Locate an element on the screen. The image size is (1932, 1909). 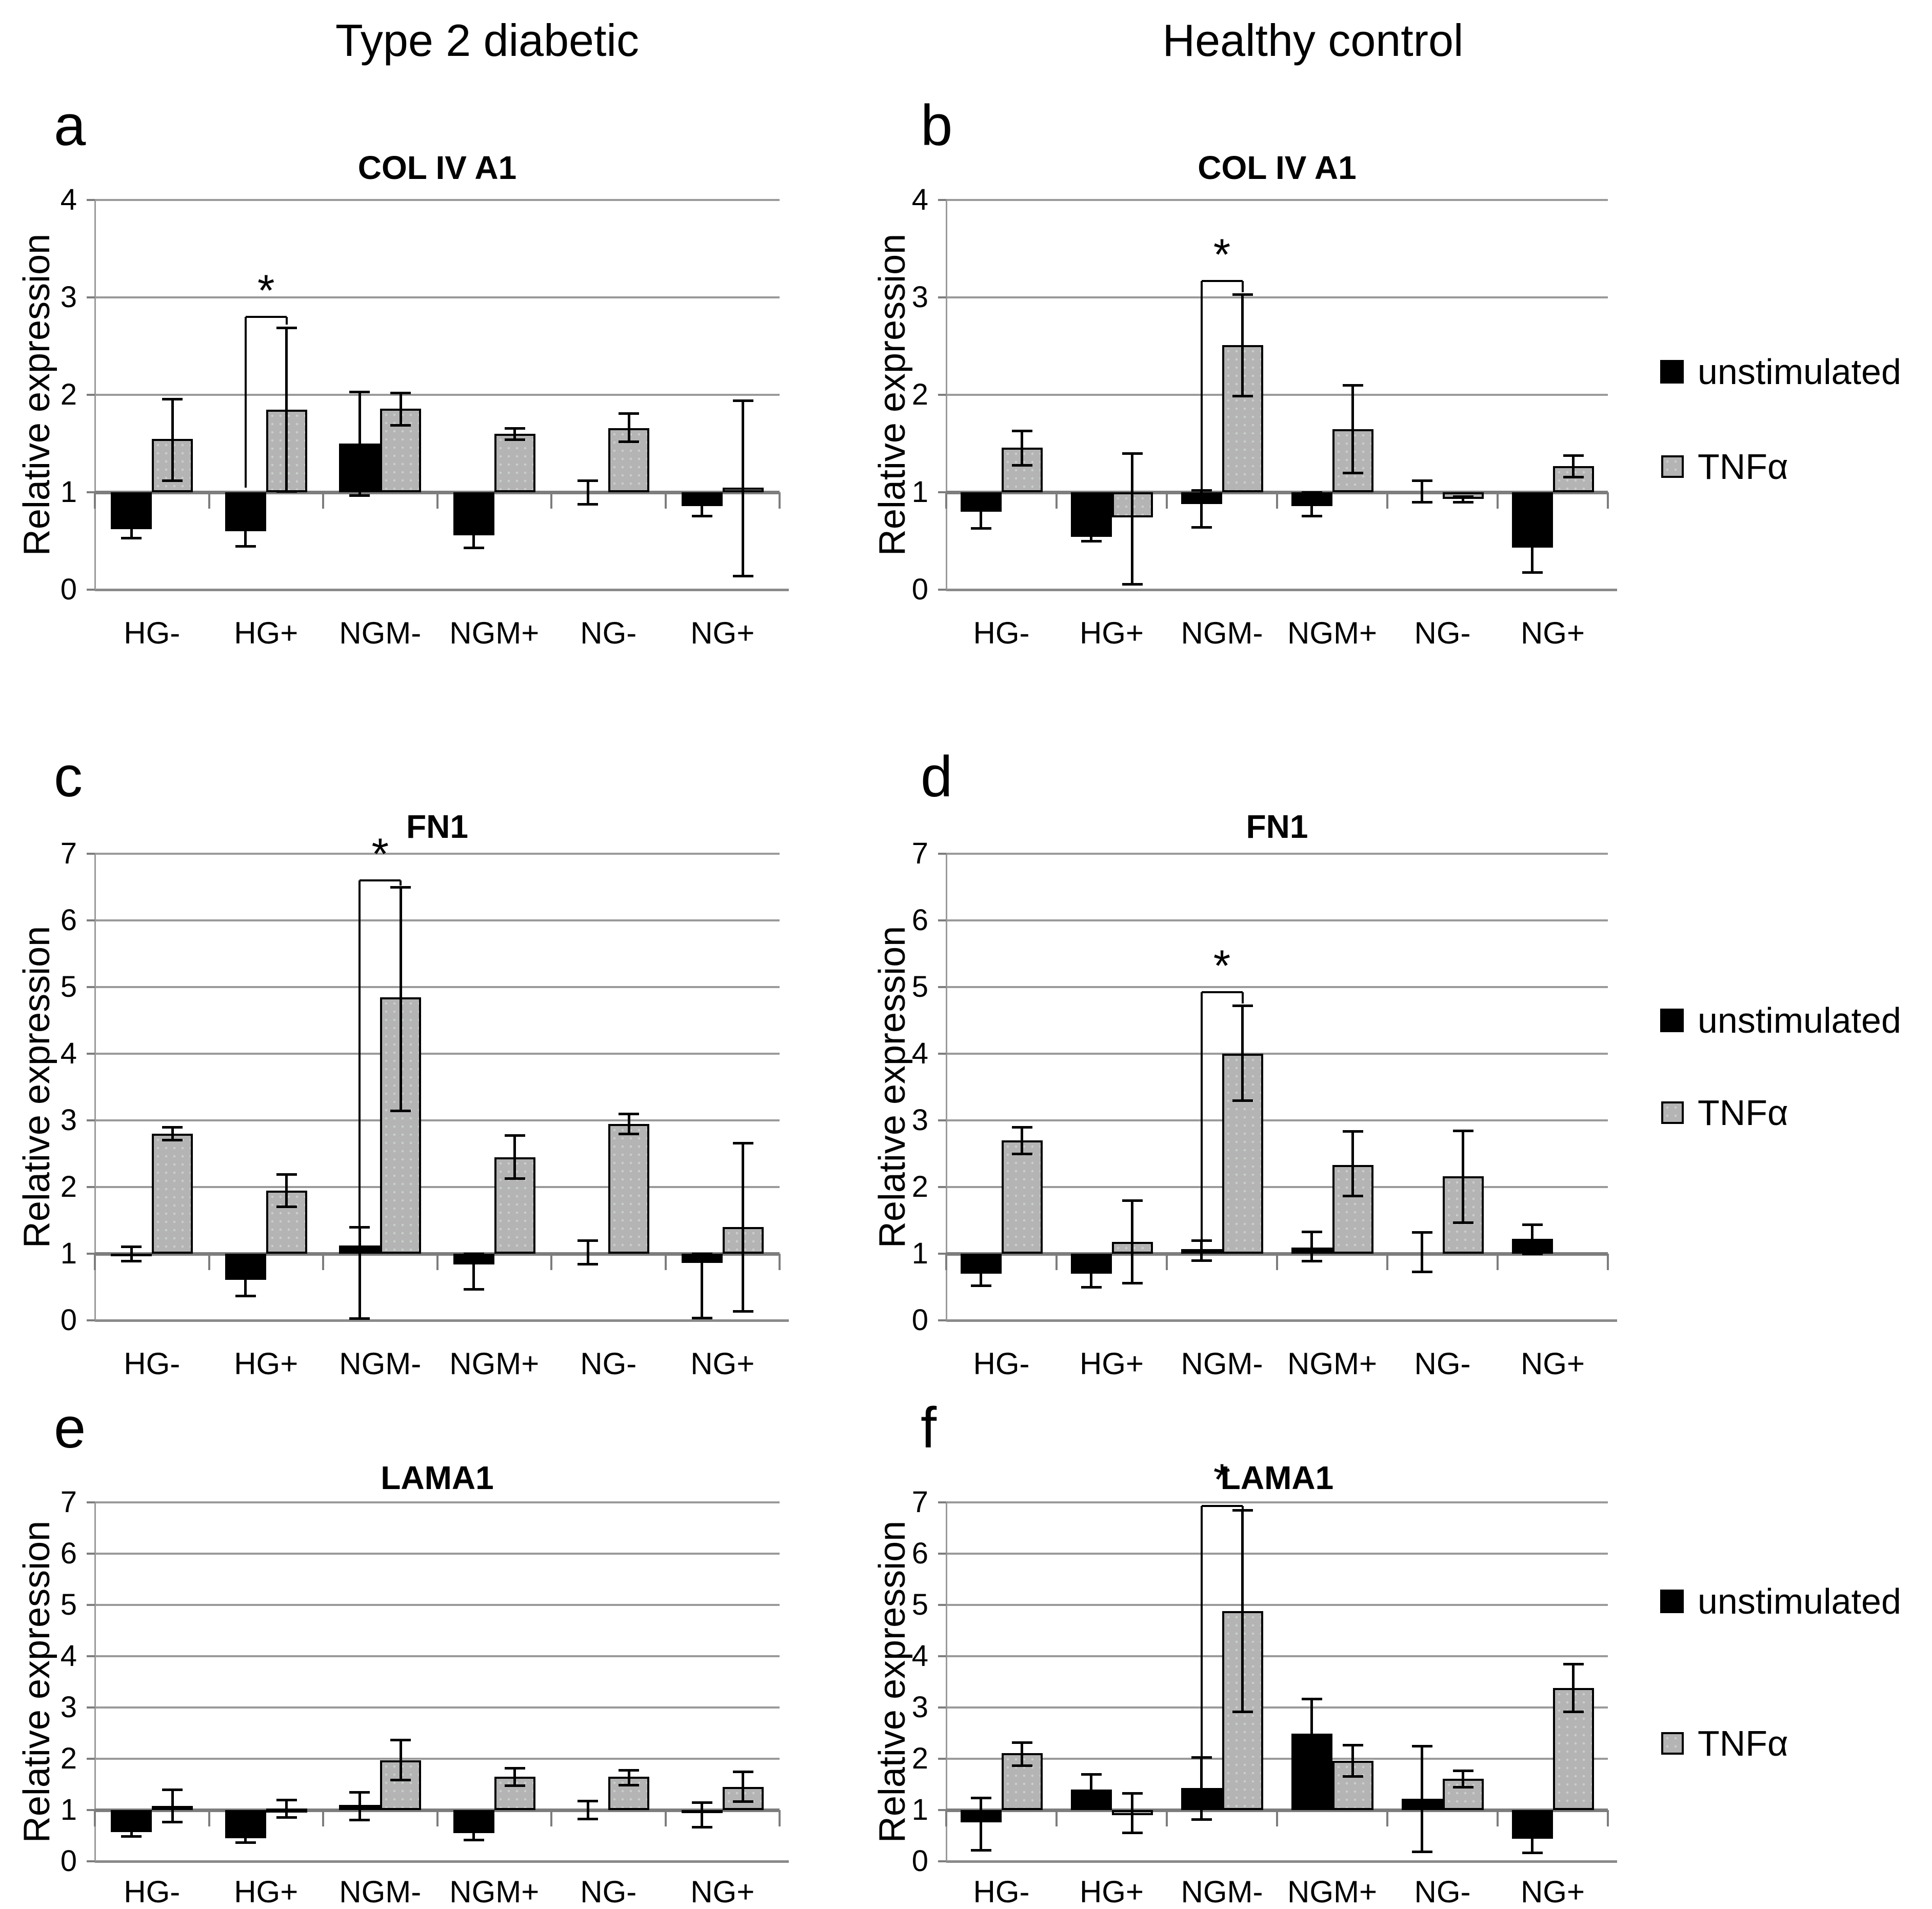
sig-star: * is located at coordinates (266, 290).